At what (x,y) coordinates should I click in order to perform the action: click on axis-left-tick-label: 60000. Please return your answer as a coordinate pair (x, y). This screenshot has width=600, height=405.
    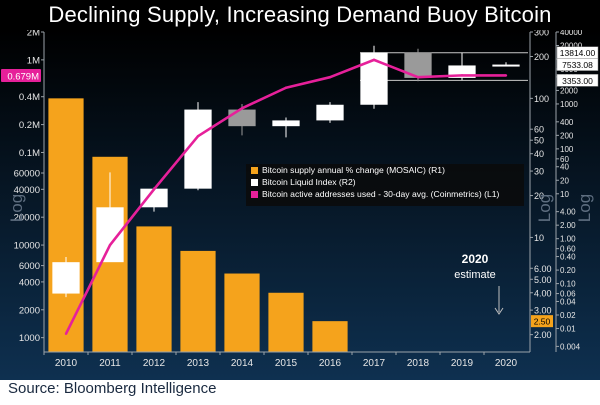
    Looking at the image, I should click on (27, 174).